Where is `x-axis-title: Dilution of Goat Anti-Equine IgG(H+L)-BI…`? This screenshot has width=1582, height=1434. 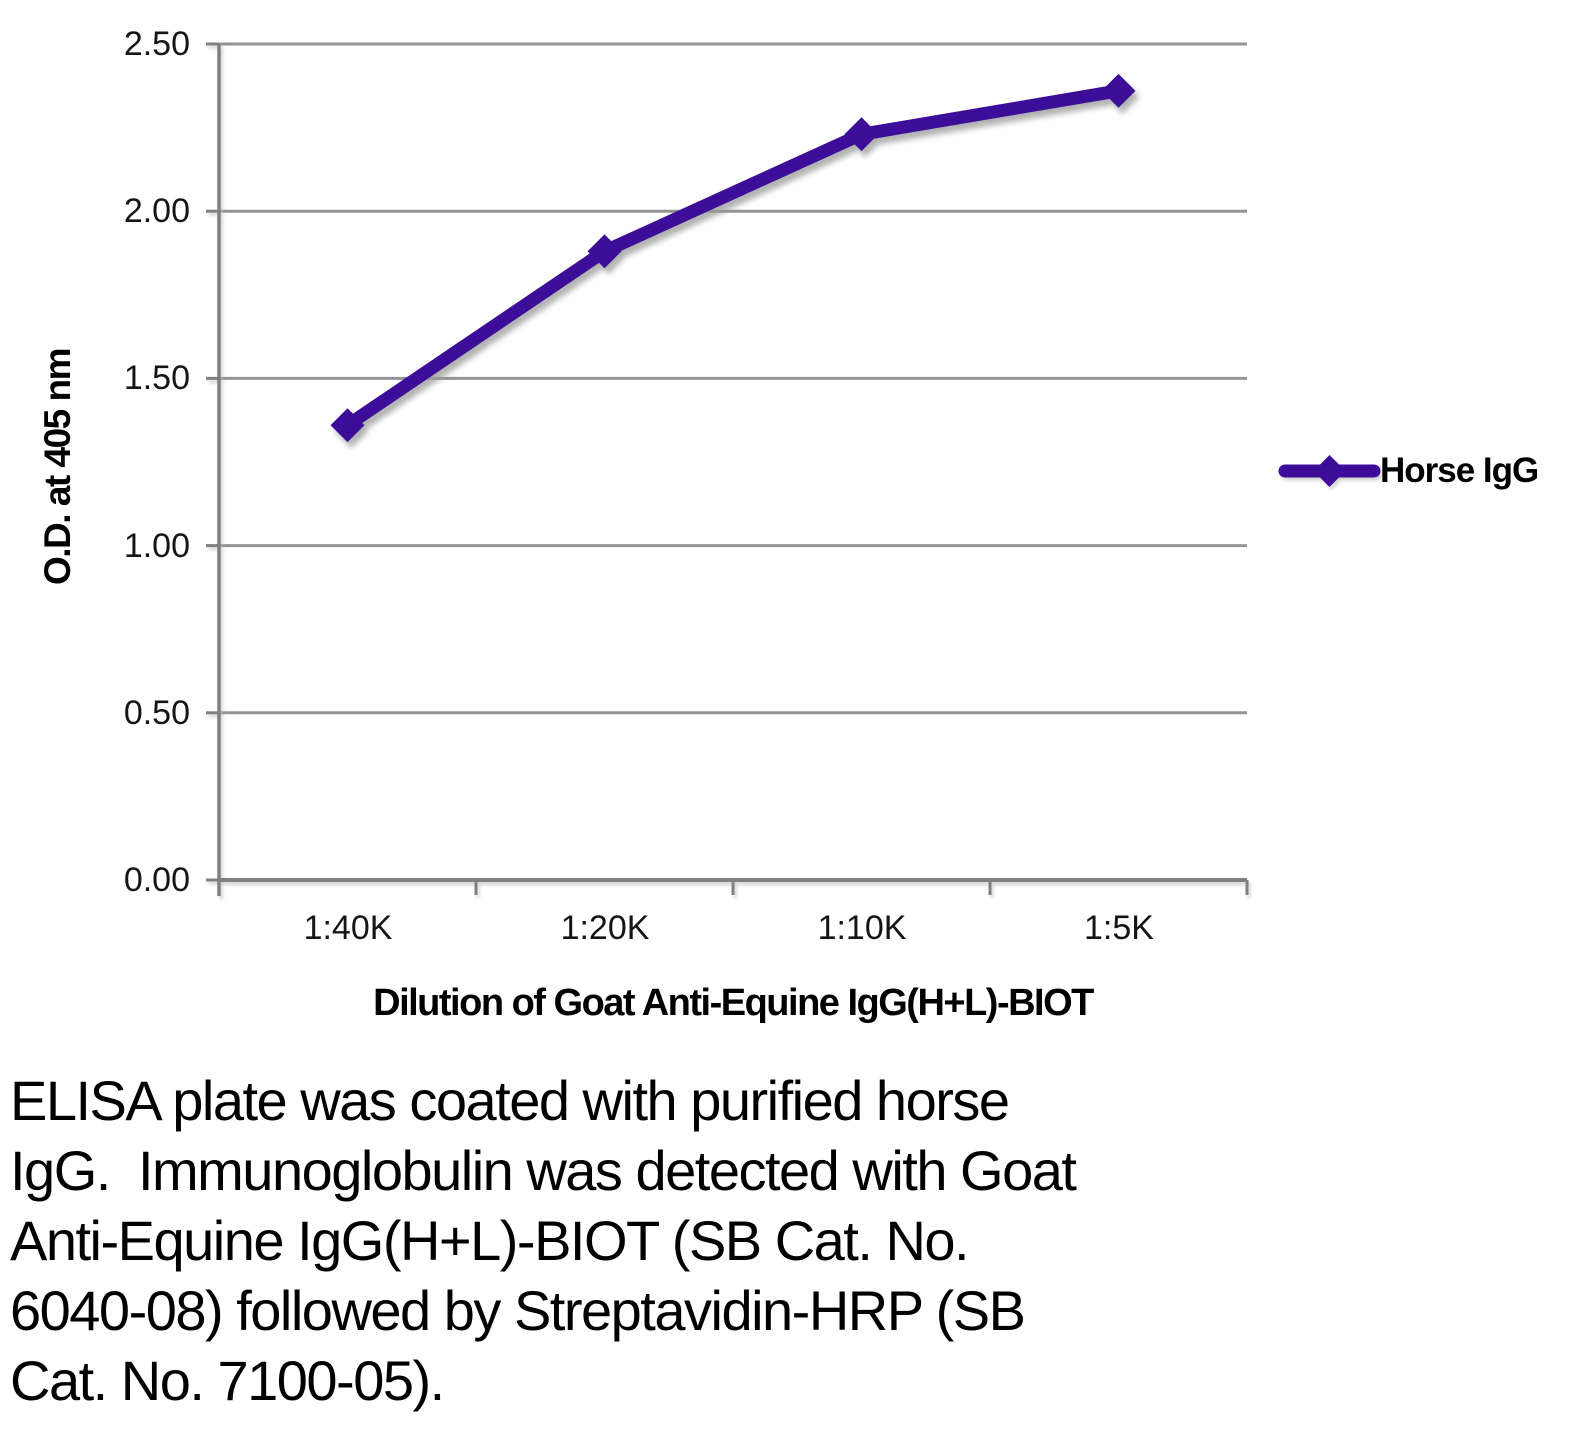
x-axis-title: Dilution of Goat Anti-Equine IgG(H+L)-BI… is located at coordinates (733, 1003).